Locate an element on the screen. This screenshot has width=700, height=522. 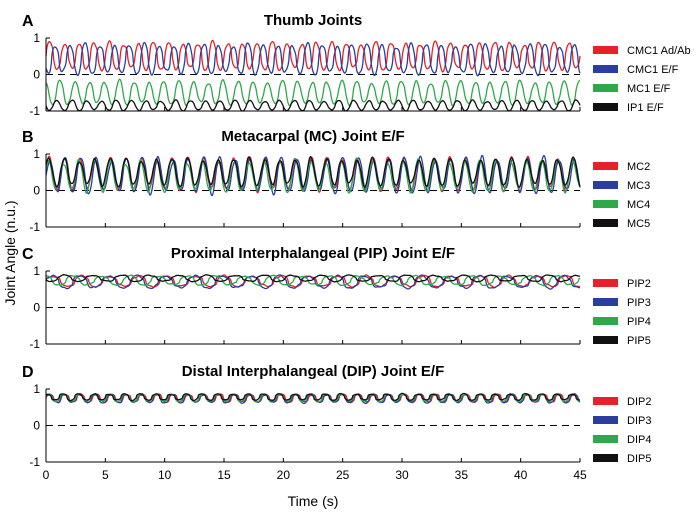
x-tick-label: 35 is located at coordinates (462, 475).